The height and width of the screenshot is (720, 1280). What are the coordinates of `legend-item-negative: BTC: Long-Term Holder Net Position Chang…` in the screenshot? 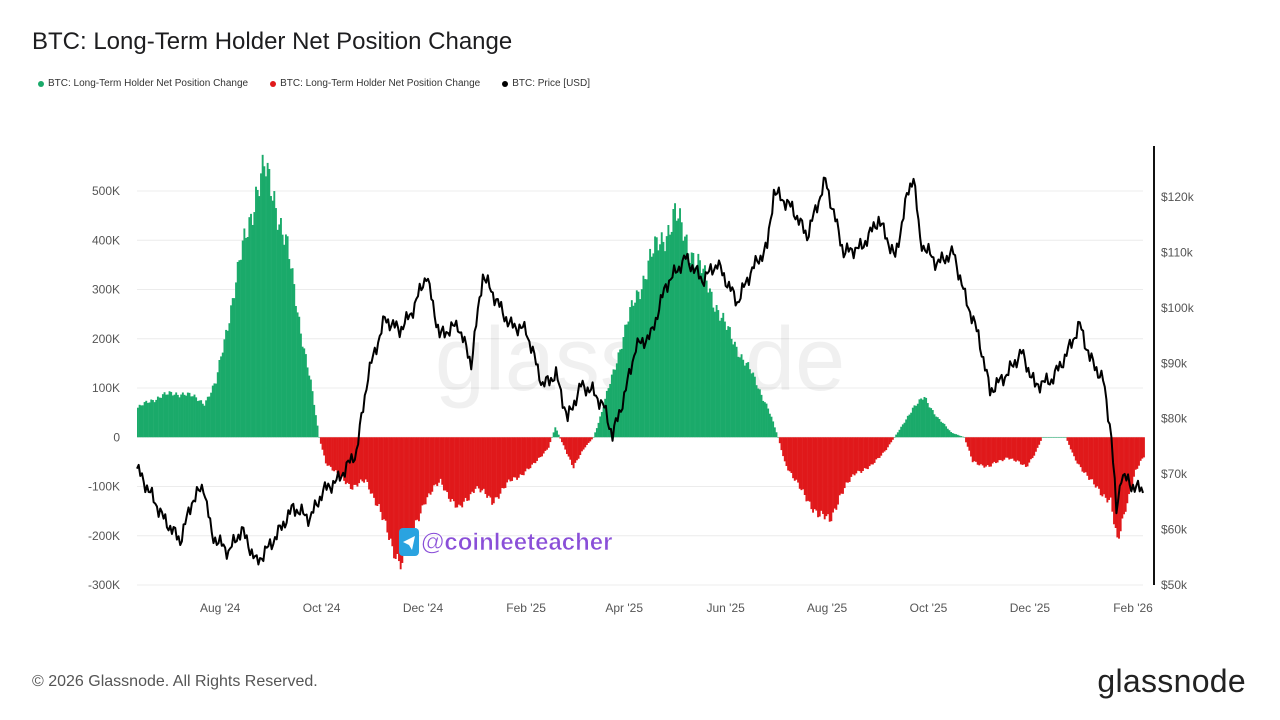 It's located at (375, 83).